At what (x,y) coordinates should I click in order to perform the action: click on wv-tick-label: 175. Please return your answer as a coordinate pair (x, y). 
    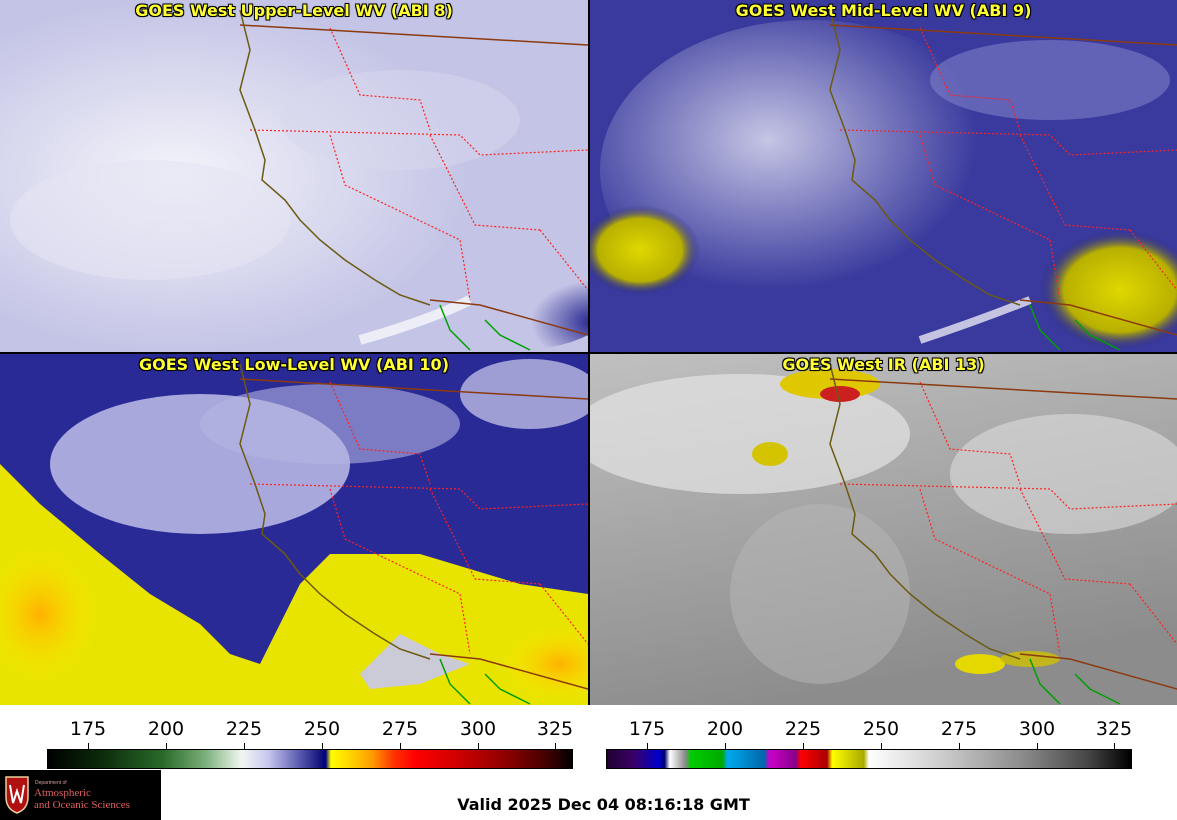
    Looking at the image, I should click on (88, 729).